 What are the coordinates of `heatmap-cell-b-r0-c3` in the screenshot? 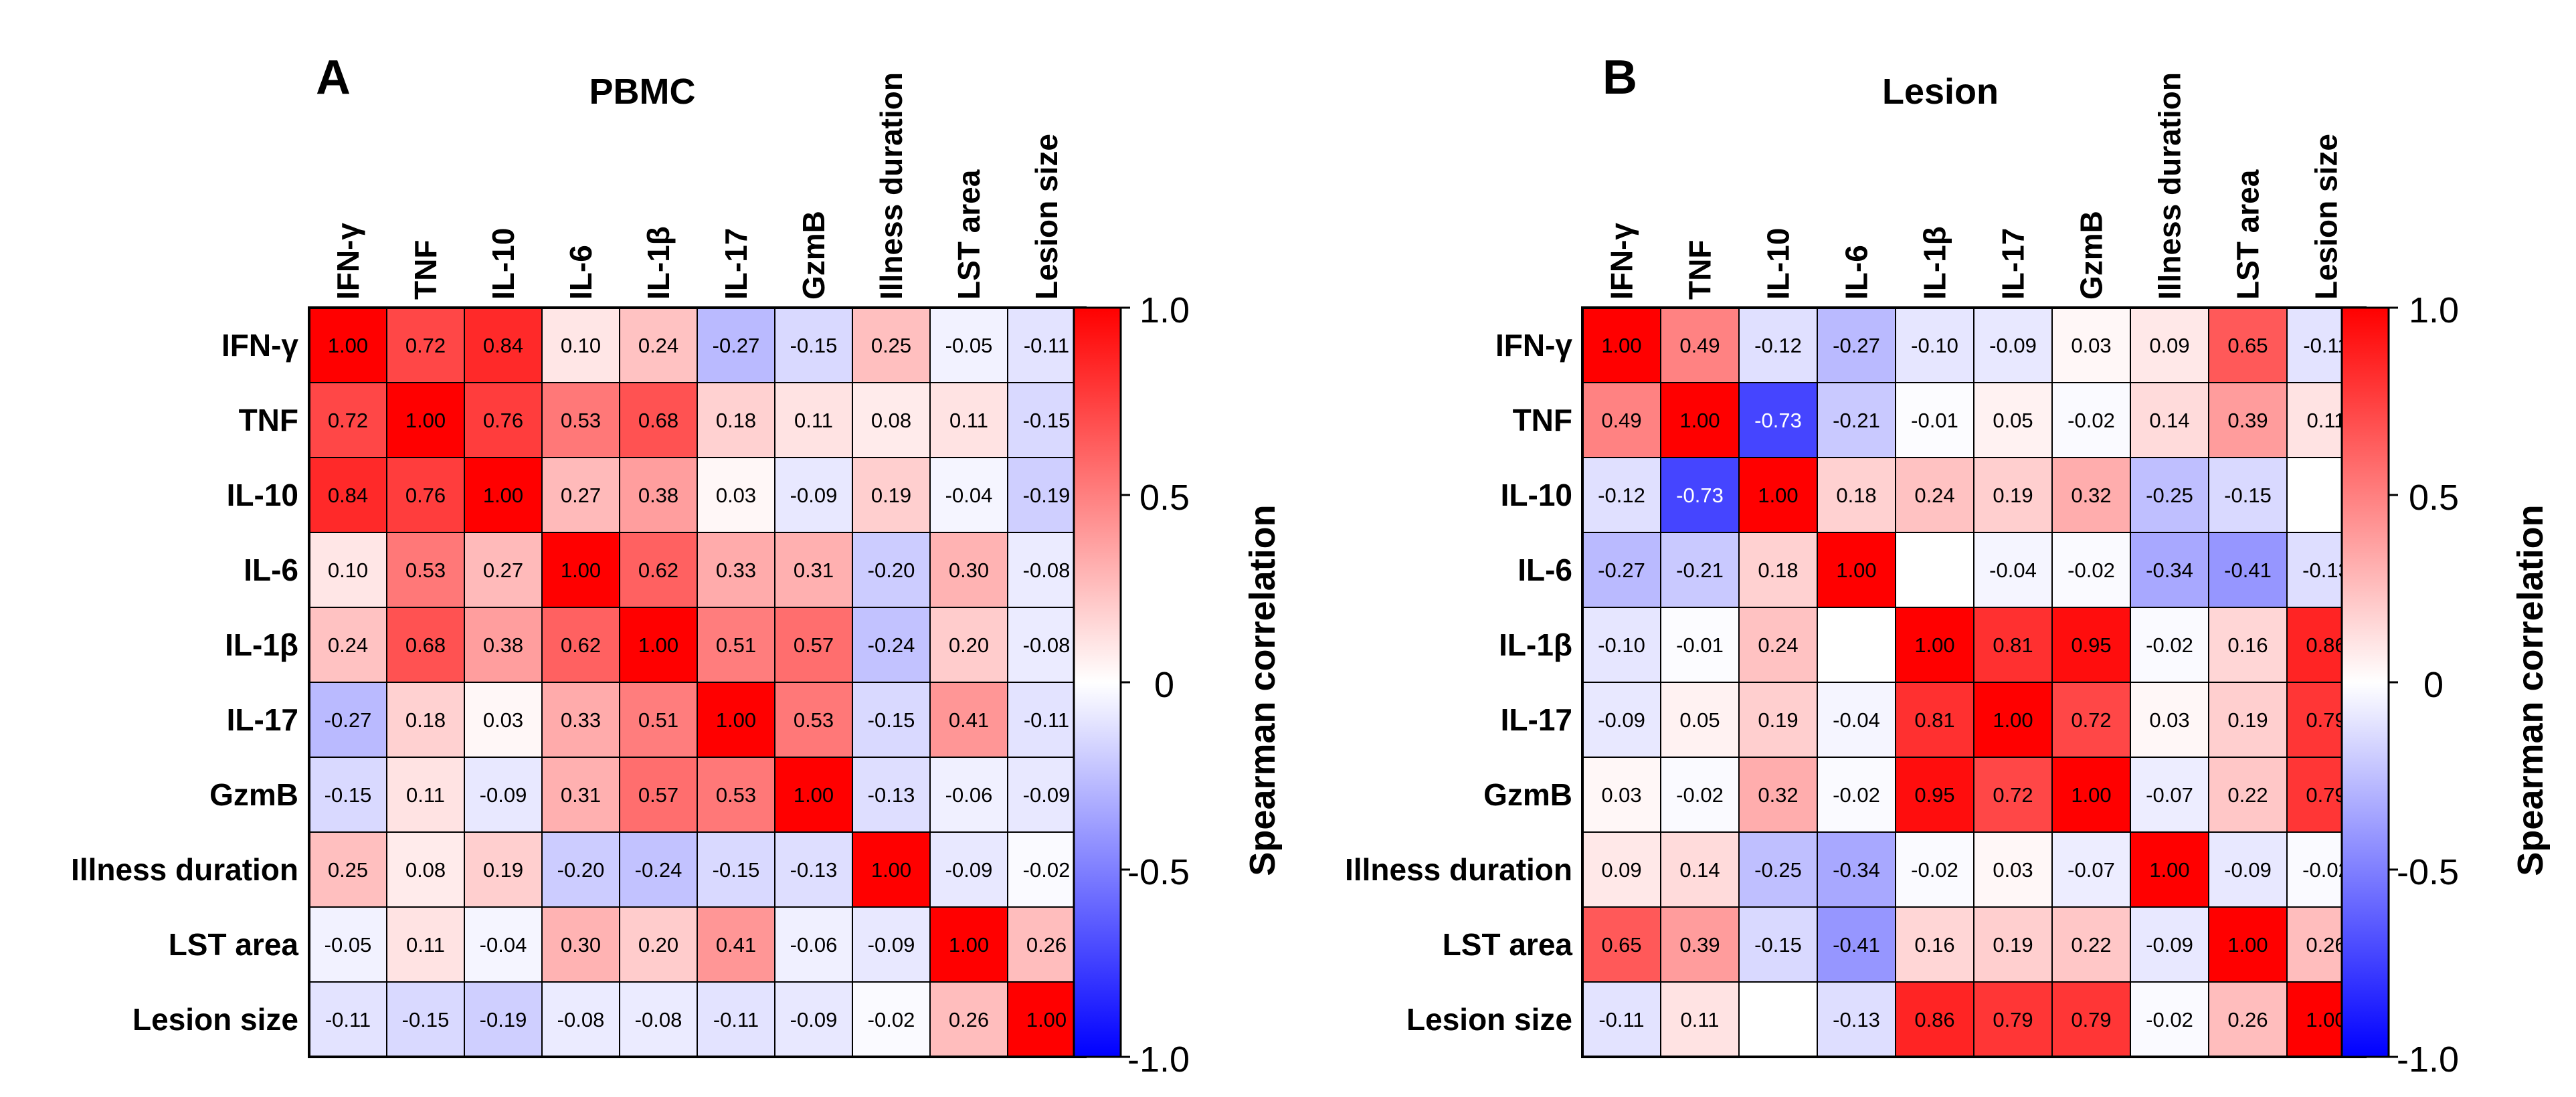 It's located at (1856, 345).